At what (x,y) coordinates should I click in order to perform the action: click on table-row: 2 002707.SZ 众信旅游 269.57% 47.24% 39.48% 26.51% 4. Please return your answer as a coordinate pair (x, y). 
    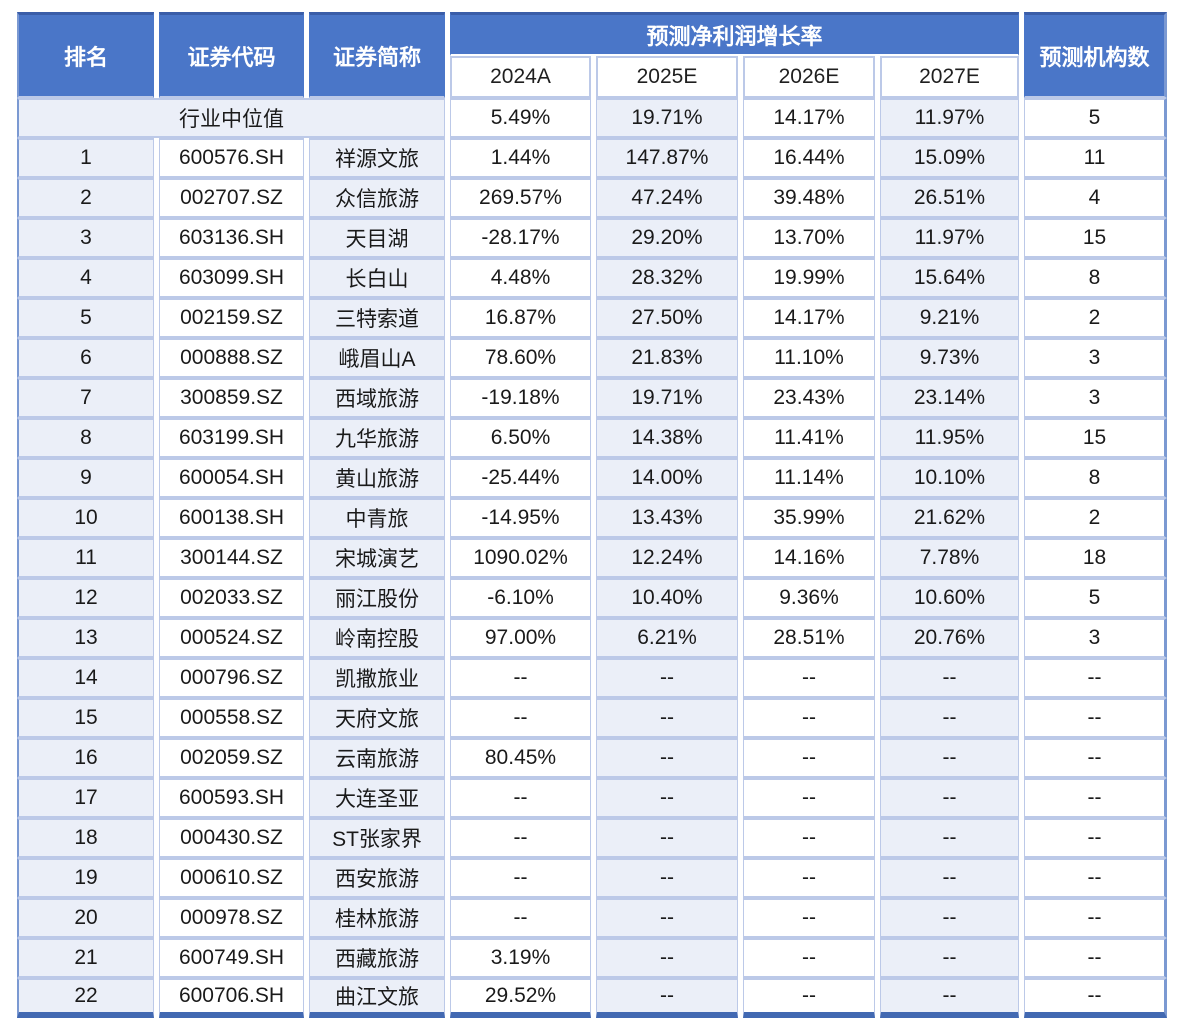
    Looking at the image, I should click on (592, 198).